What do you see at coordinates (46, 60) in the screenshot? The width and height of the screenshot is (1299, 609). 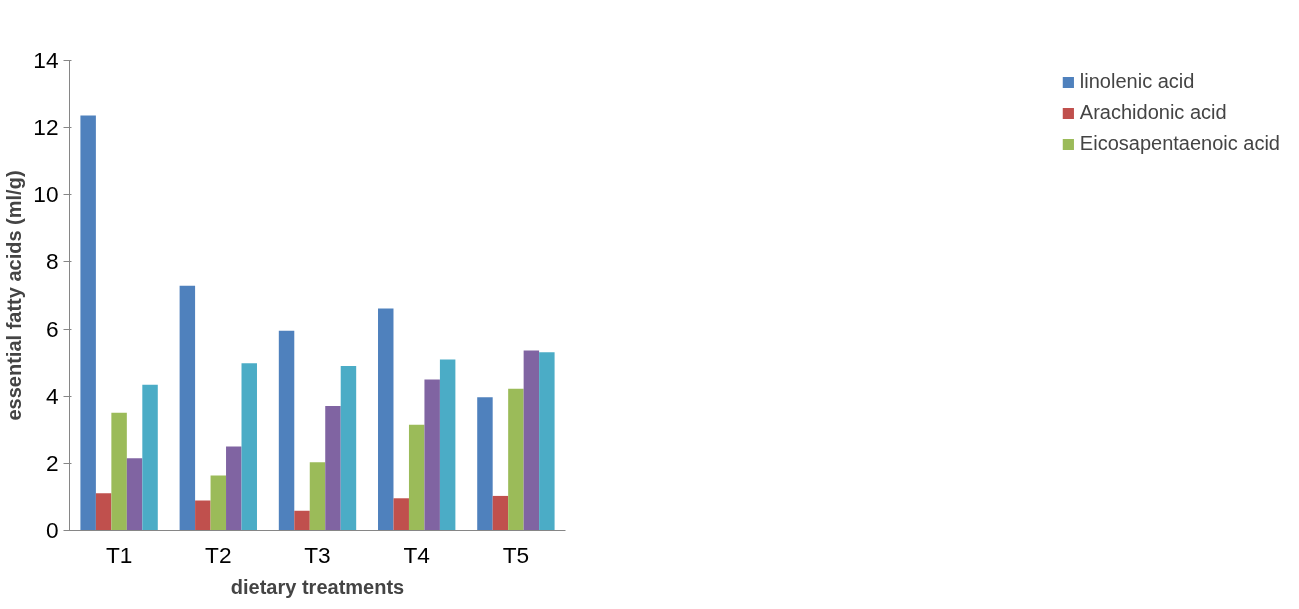 I see `y-tick-label: 14` at bounding box center [46, 60].